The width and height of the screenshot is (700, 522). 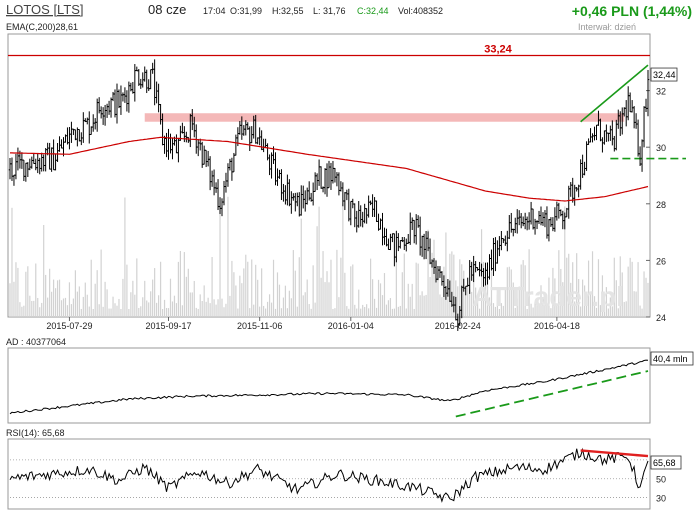 What do you see at coordinates (288, 11) in the screenshot?
I see `header-high: H:32,55` at bounding box center [288, 11].